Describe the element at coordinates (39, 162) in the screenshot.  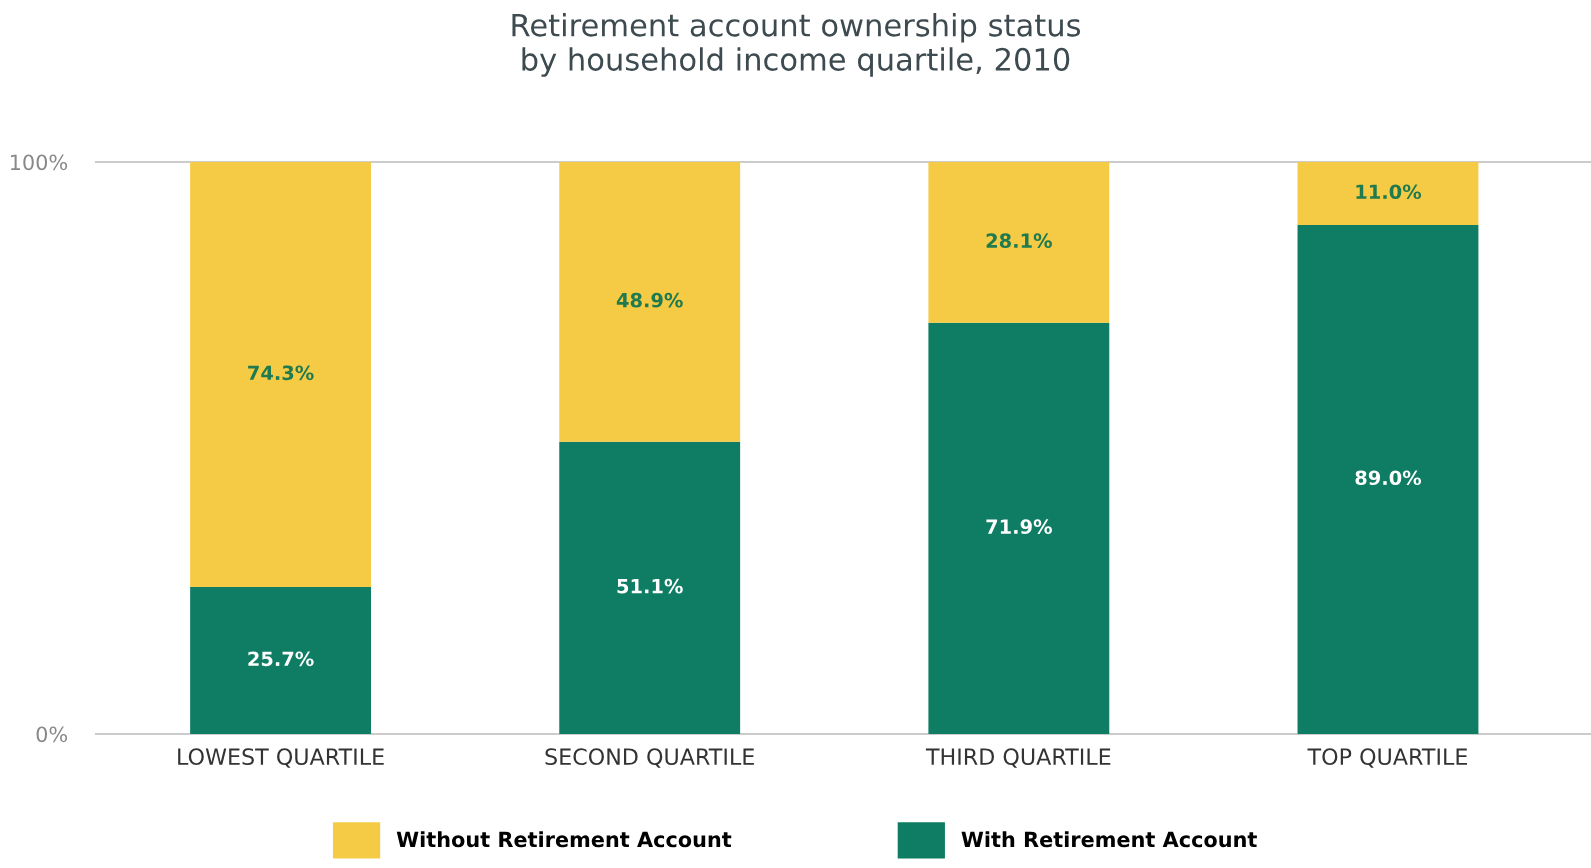
I see `y-tick-label: 100%` at that location.